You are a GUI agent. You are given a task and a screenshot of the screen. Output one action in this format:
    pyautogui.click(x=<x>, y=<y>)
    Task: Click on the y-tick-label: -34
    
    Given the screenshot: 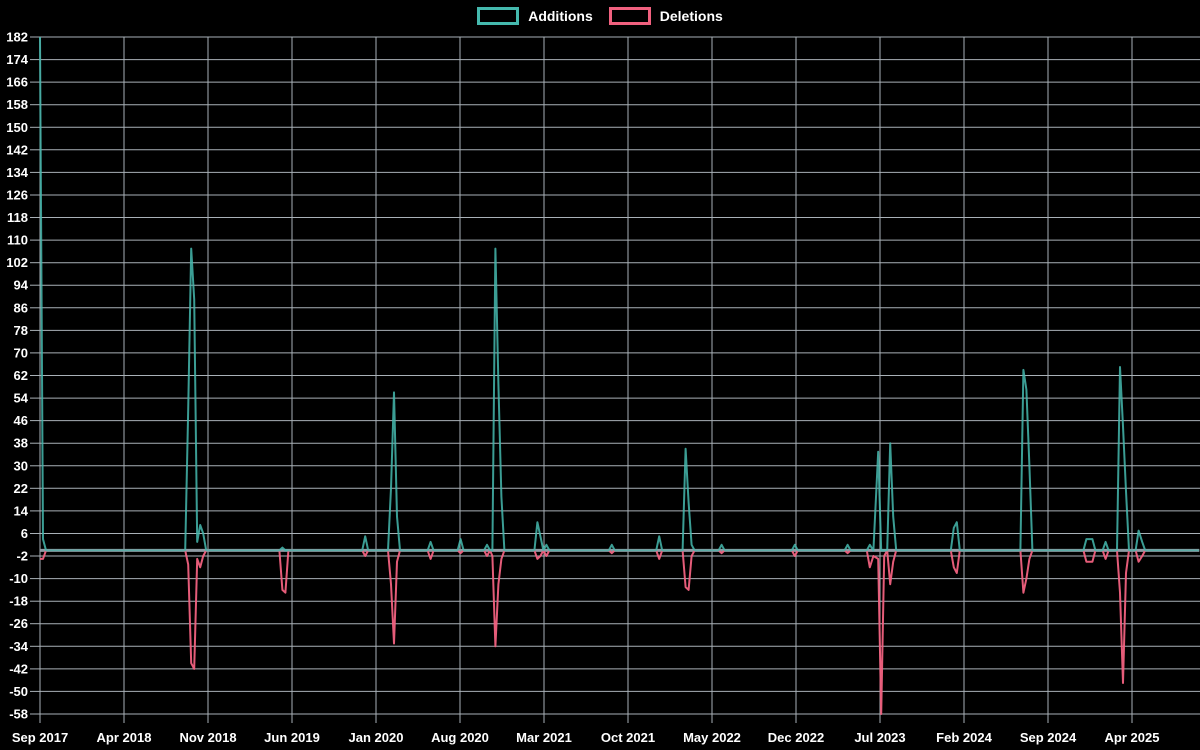 What is the action you would take?
    pyautogui.click(x=19, y=646)
    